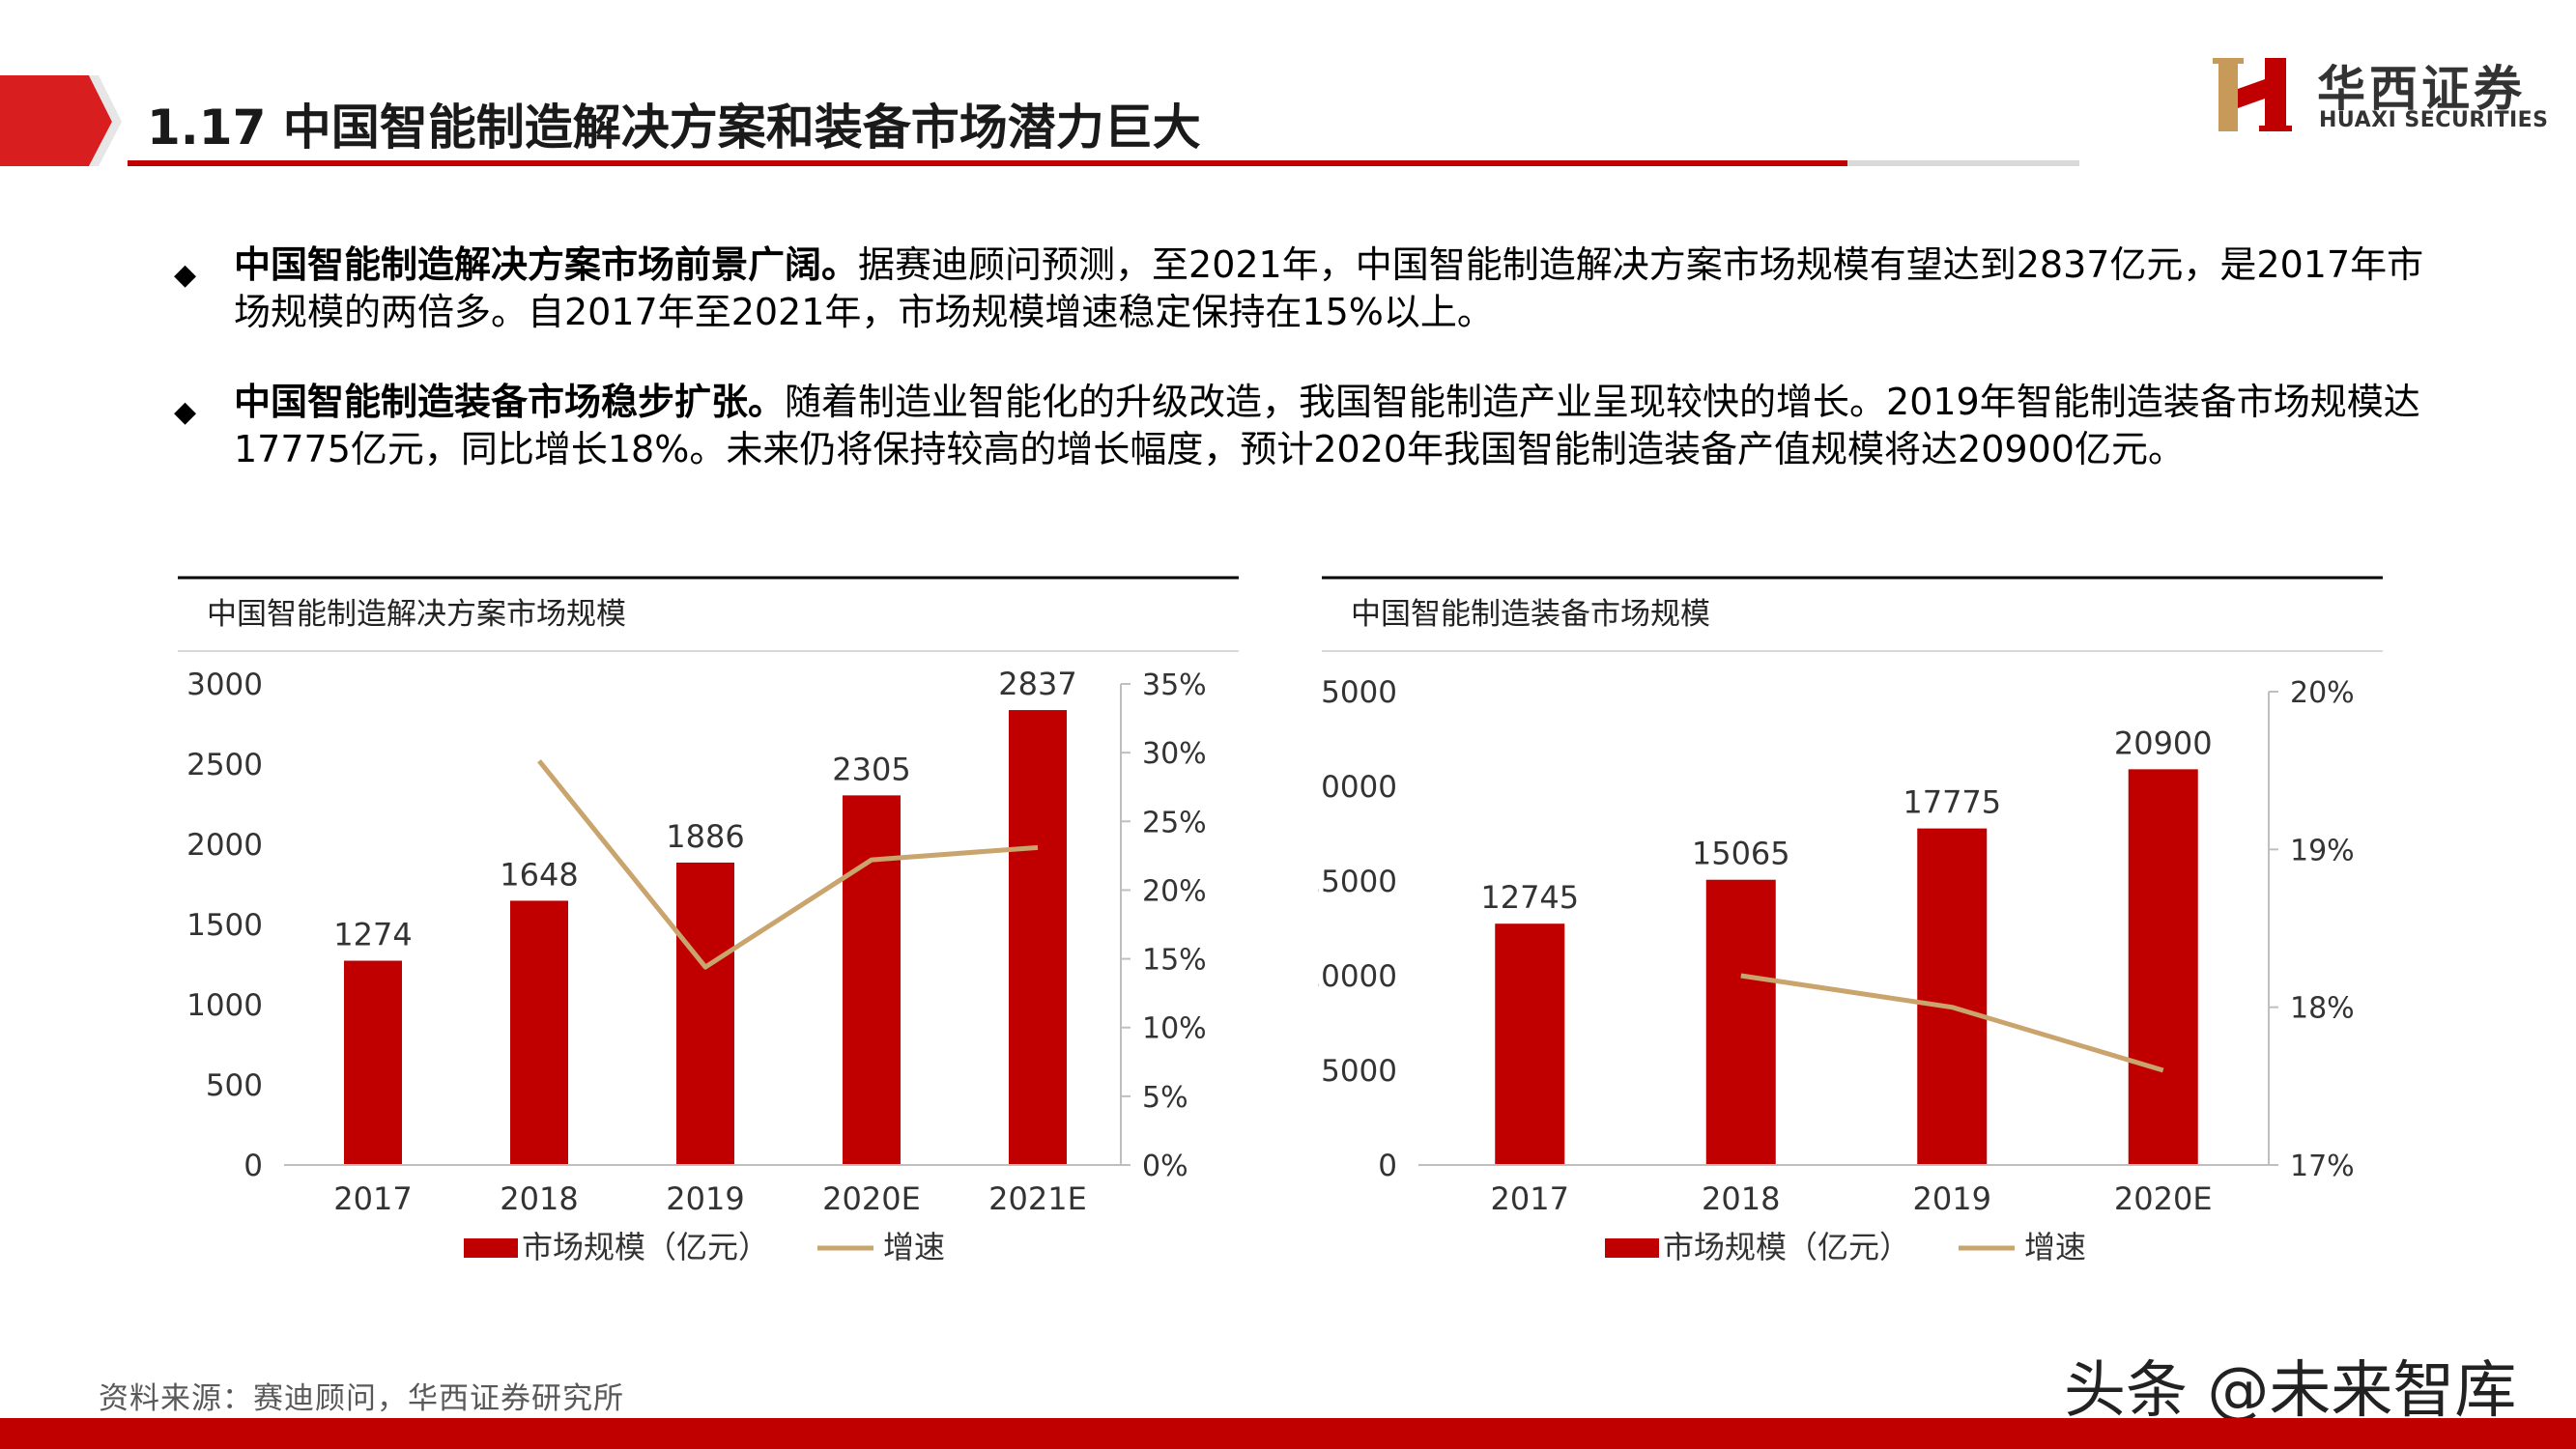  What do you see at coordinates (225, 1005) in the screenshot?
I see `y-left-tick-label: 1000` at bounding box center [225, 1005].